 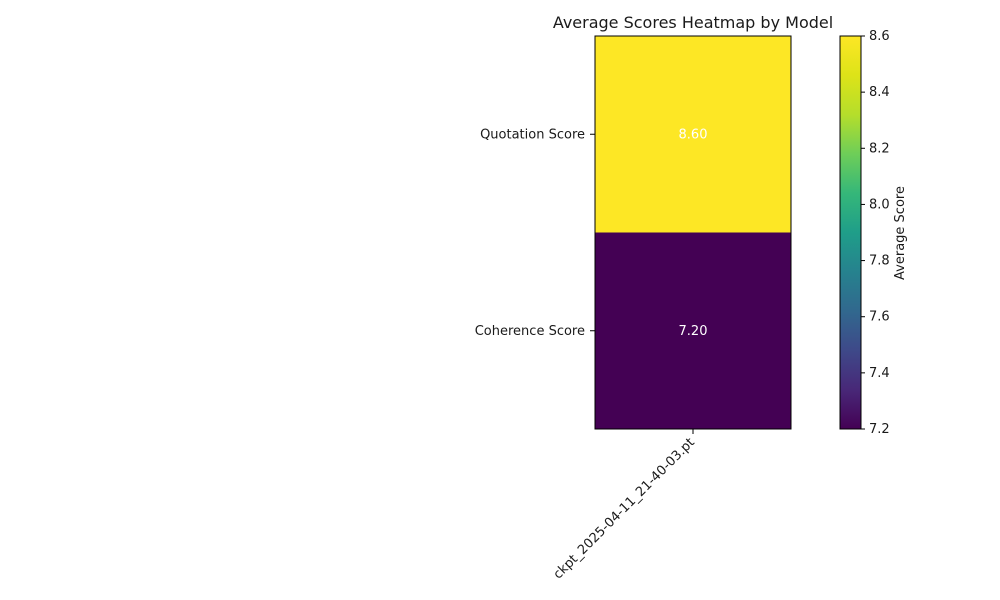 I want to click on y-tick-label: Coherence Score, so click(x=530, y=331).